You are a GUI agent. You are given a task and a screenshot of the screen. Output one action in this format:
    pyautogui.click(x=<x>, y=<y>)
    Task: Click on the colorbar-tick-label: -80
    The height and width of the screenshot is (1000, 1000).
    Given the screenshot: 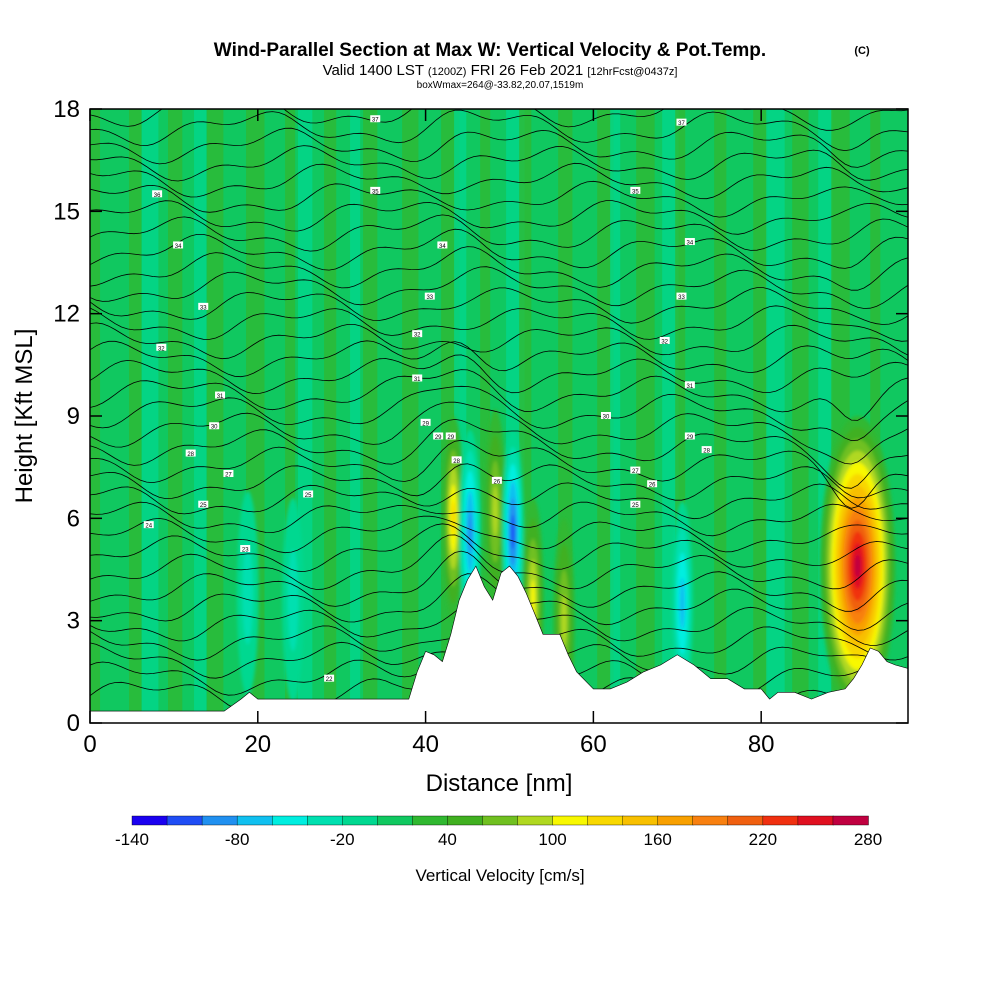 What is the action you would take?
    pyautogui.click(x=237, y=839)
    